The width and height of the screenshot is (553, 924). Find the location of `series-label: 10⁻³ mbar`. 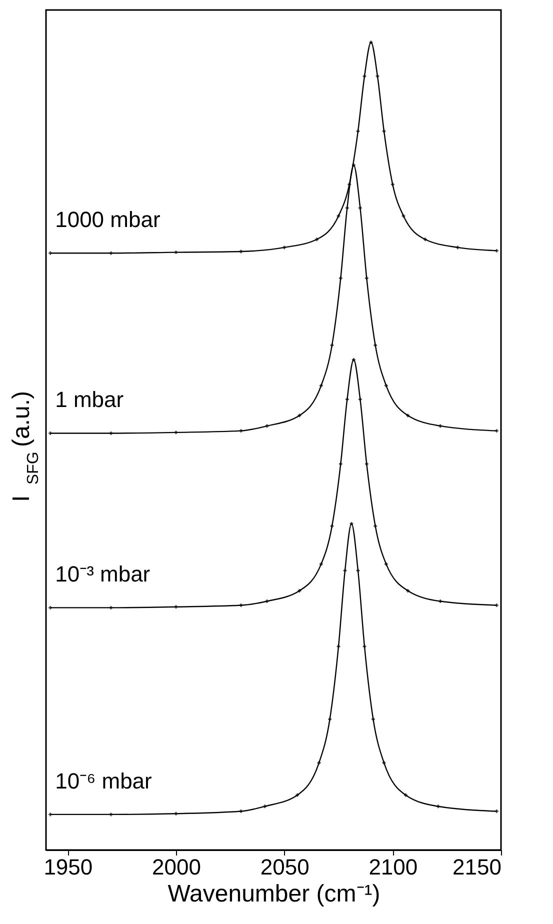

series-label: 10⁻³ mbar is located at coordinates (102, 574).